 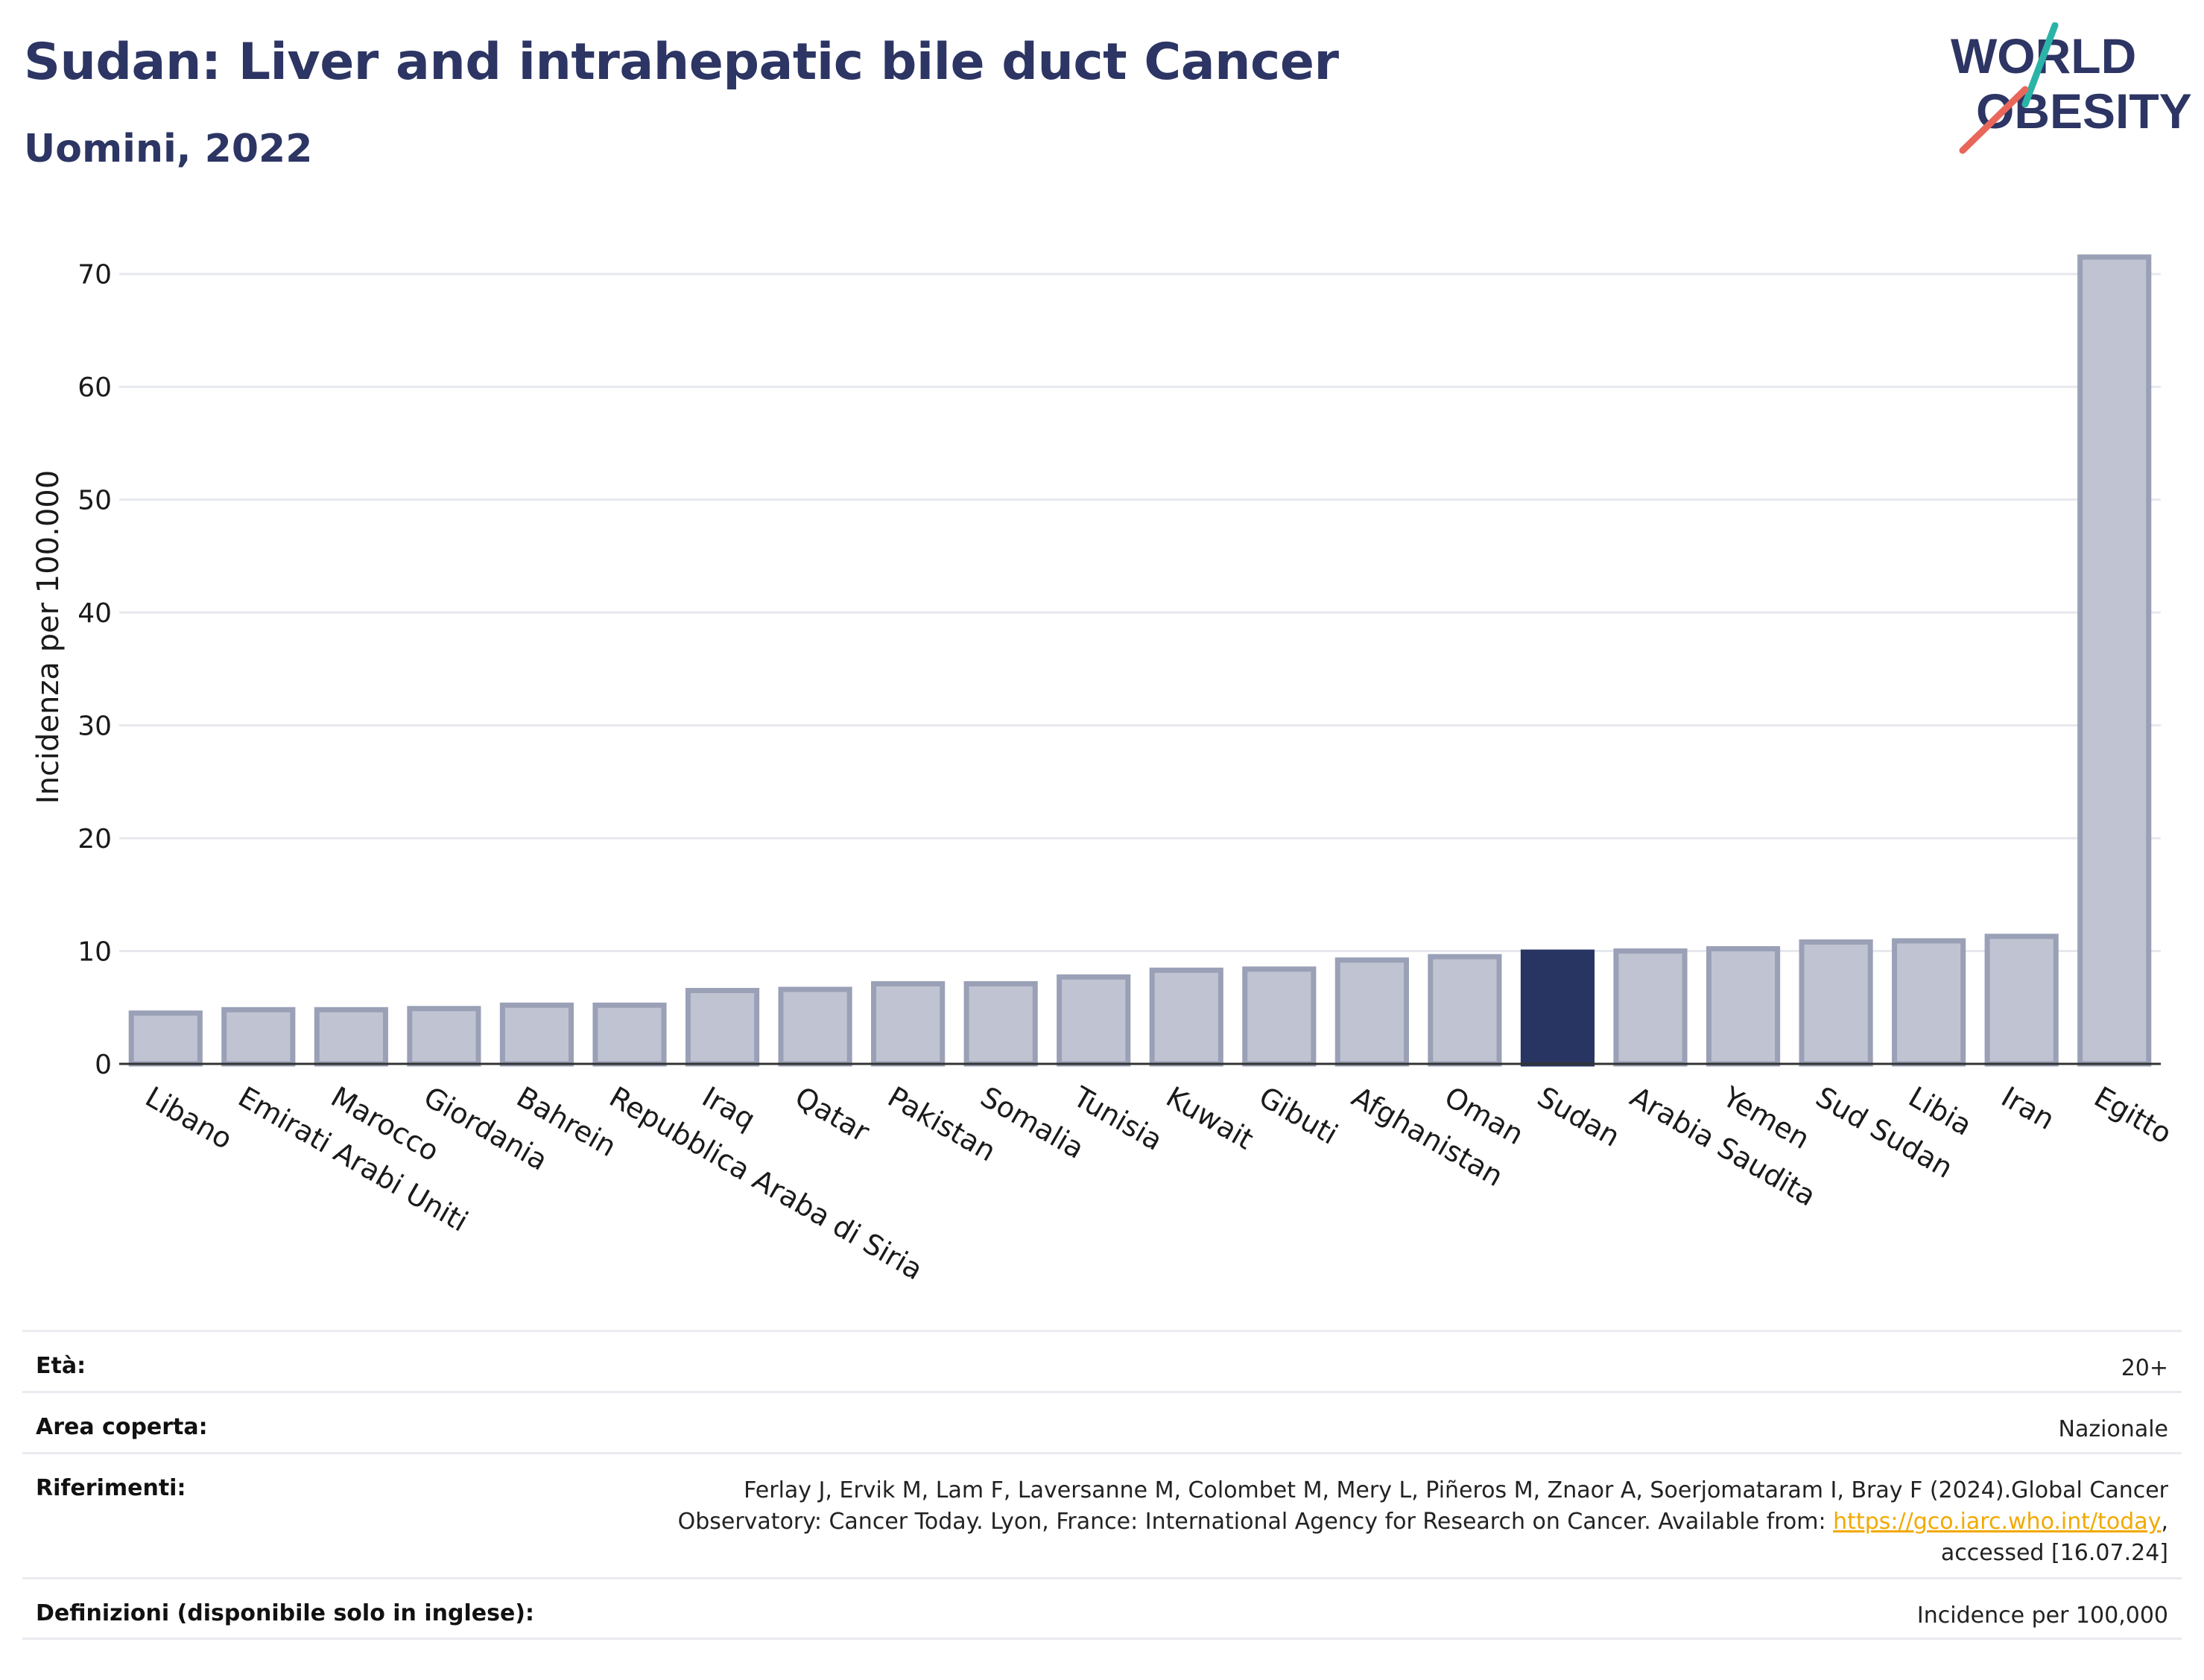 What do you see at coordinates (815, 1026) in the screenshot?
I see `bar-qatar` at bounding box center [815, 1026].